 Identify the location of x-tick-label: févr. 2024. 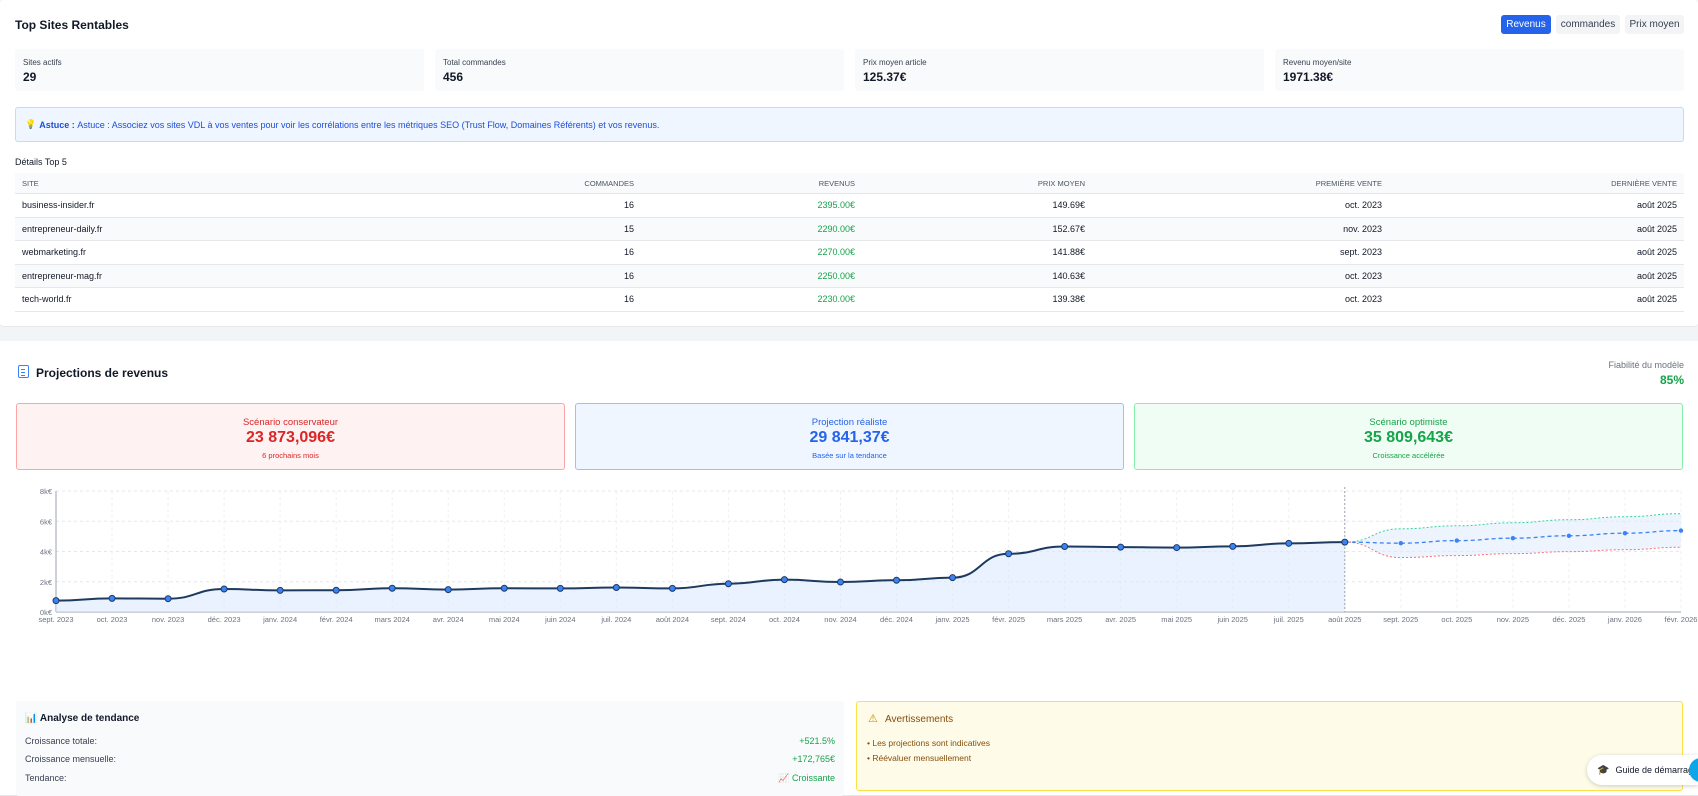
(336, 619).